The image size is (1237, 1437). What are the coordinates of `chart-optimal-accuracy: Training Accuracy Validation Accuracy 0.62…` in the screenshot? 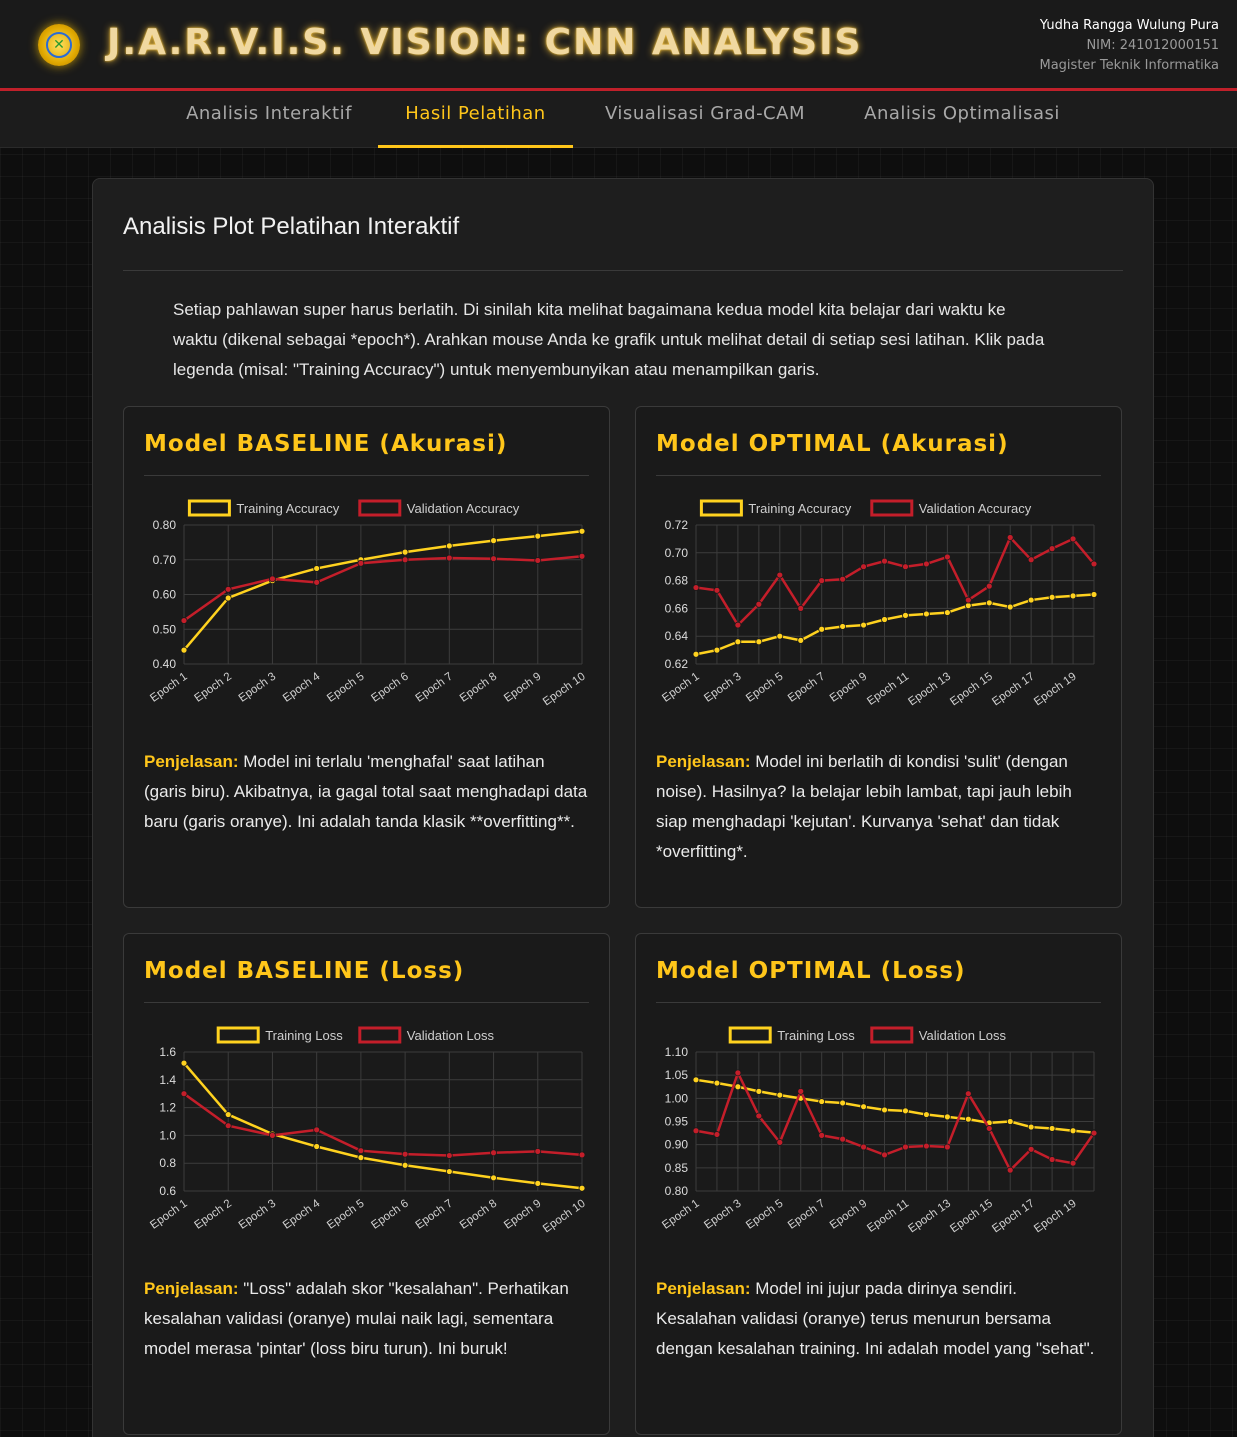 It's located at (879, 617).